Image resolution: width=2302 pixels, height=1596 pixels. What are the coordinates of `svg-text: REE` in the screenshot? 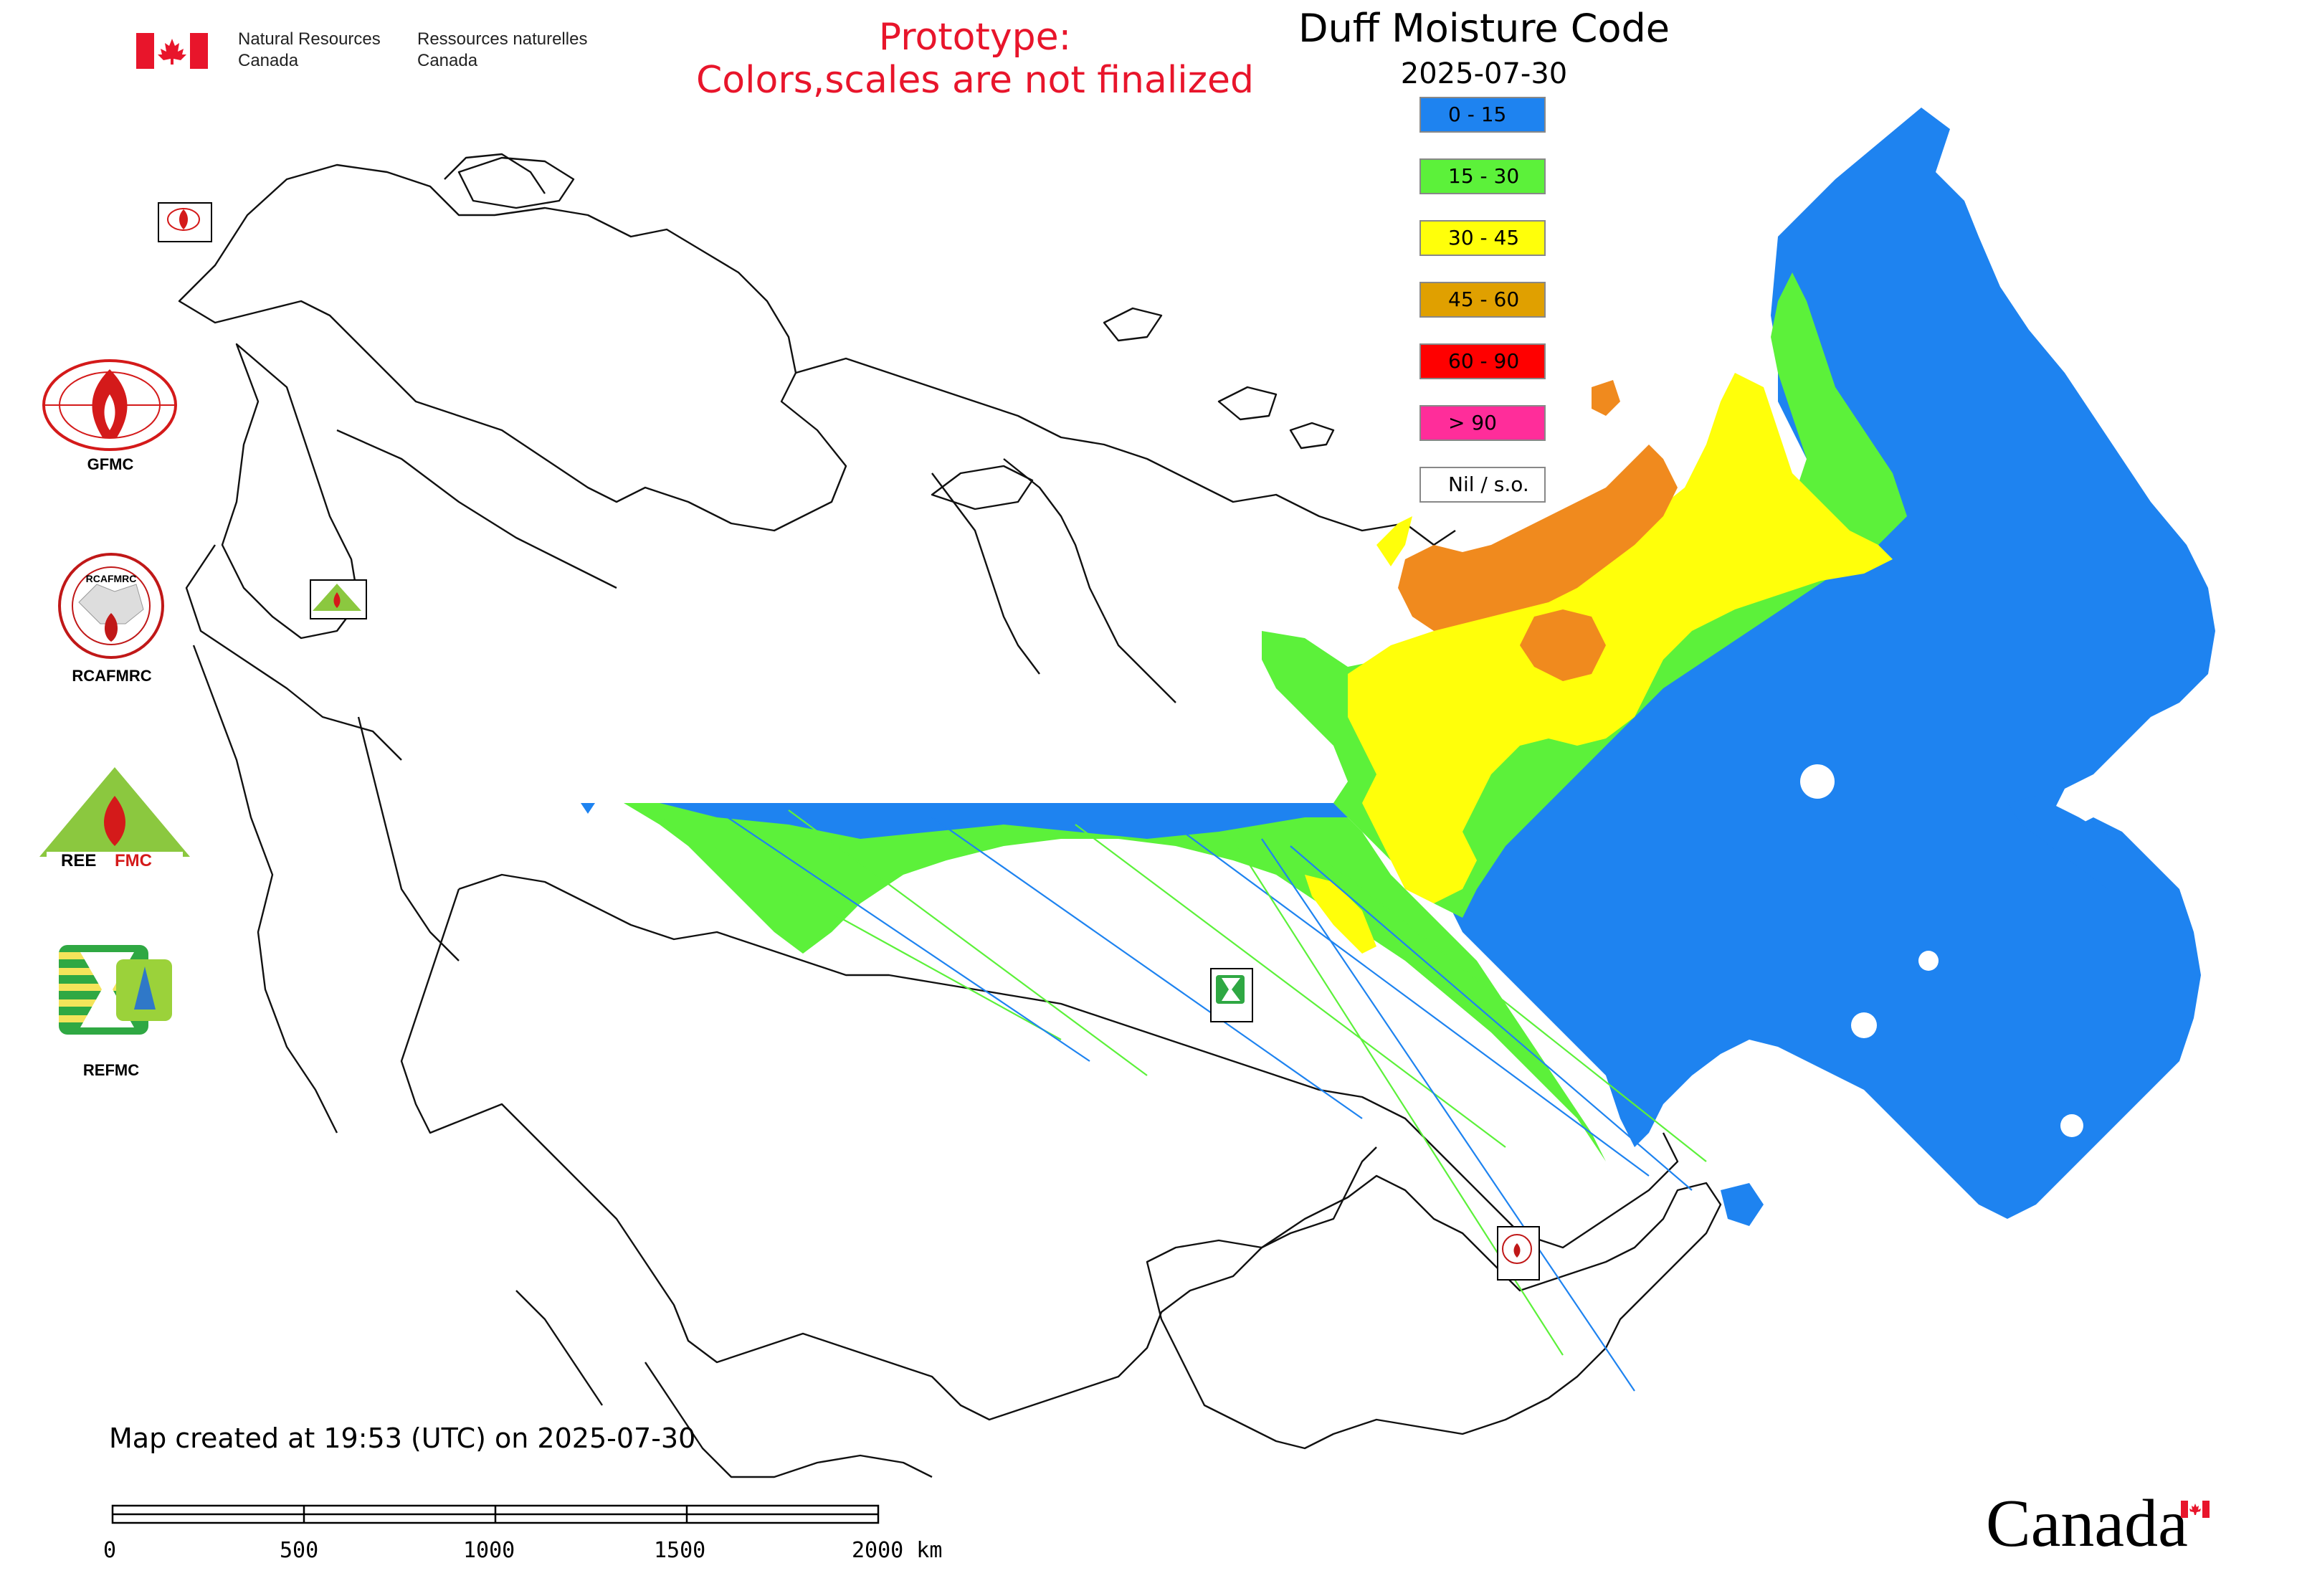 It's located at (79, 860).